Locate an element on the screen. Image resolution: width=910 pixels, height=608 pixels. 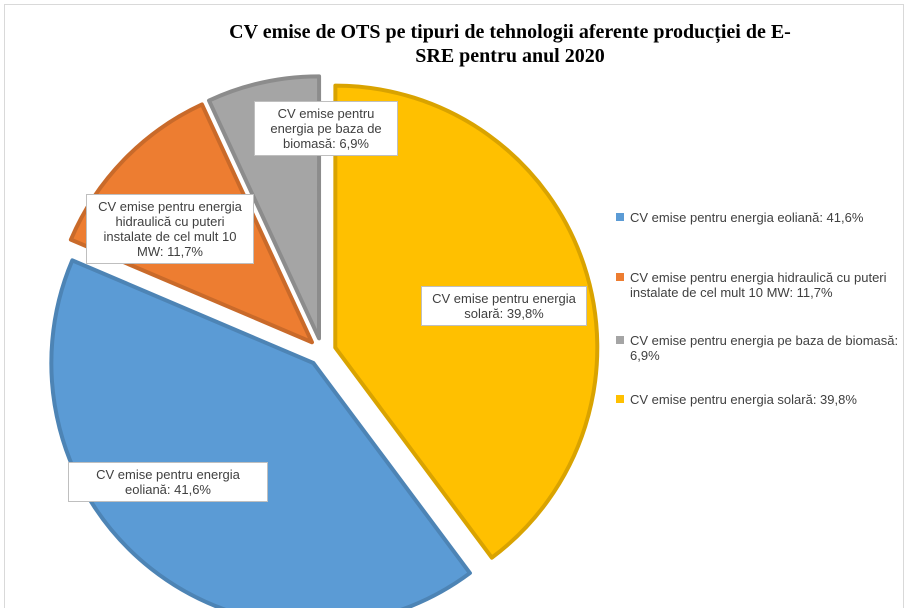
legend-entry: CV emise pentru energia solară: 39,8% is located at coordinates (762, 399).